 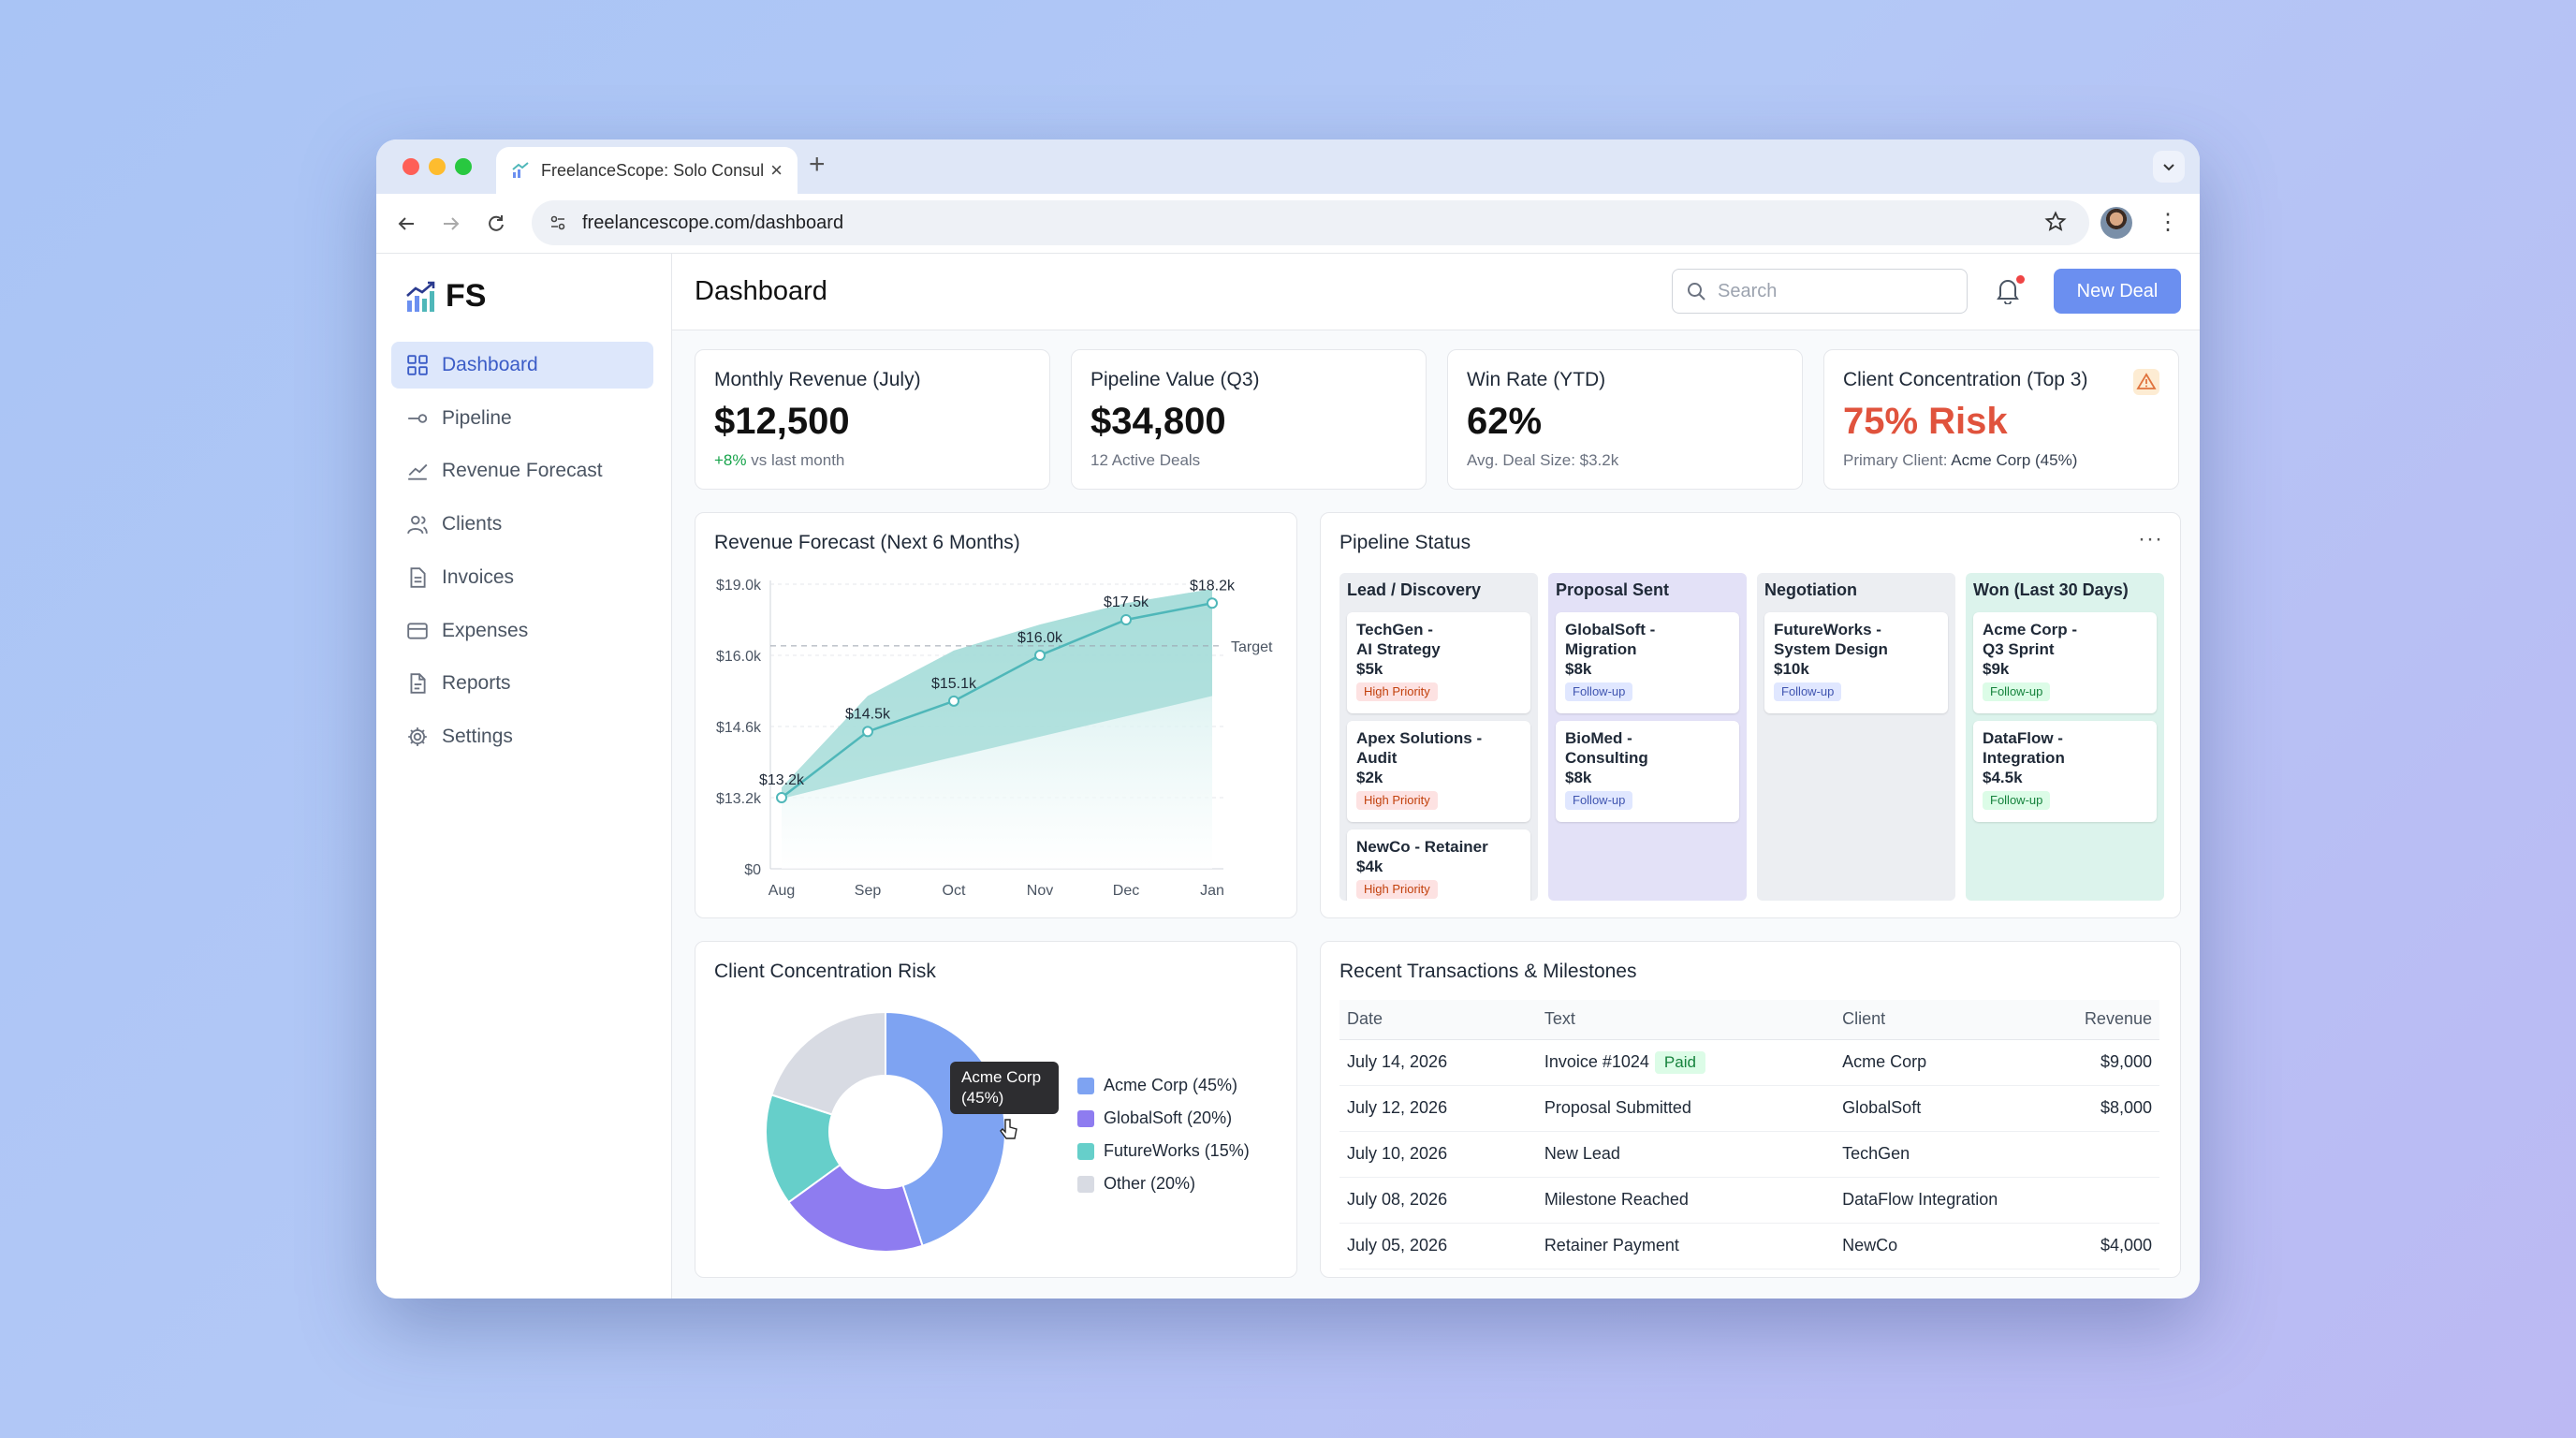 What do you see at coordinates (1956, 1062) in the screenshot?
I see `cell-client: Acme Corp` at bounding box center [1956, 1062].